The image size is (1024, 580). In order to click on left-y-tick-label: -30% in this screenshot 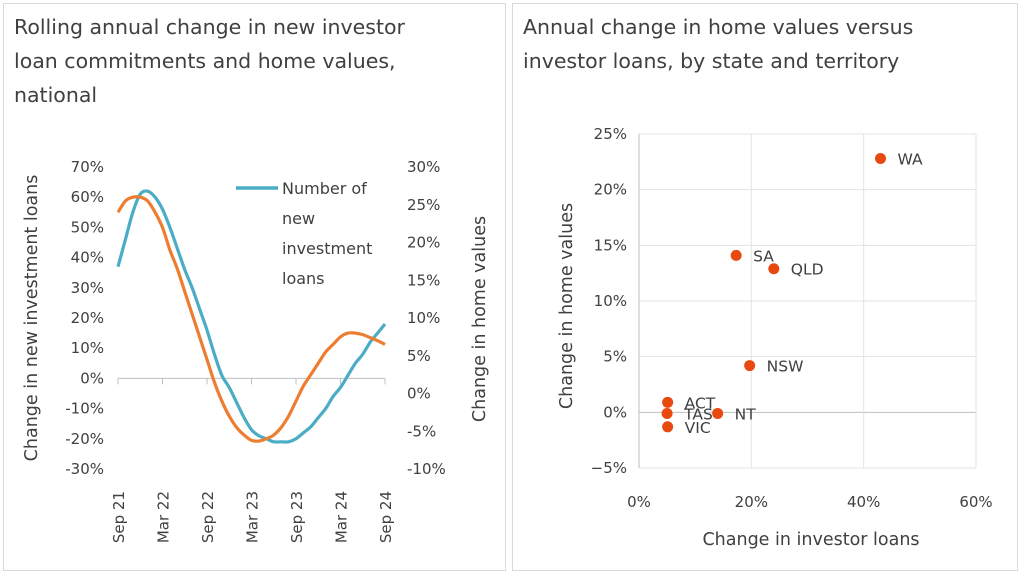, I will do `click(84, 469)`.